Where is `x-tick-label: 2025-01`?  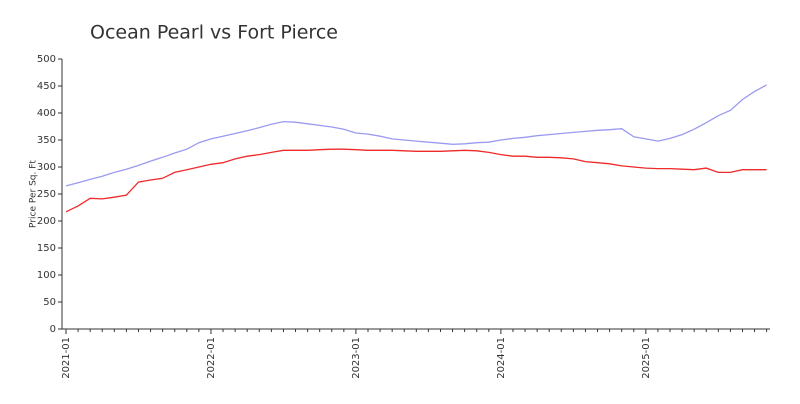 x-tick-label: 2025-01 is located at coordinates (646, 358).